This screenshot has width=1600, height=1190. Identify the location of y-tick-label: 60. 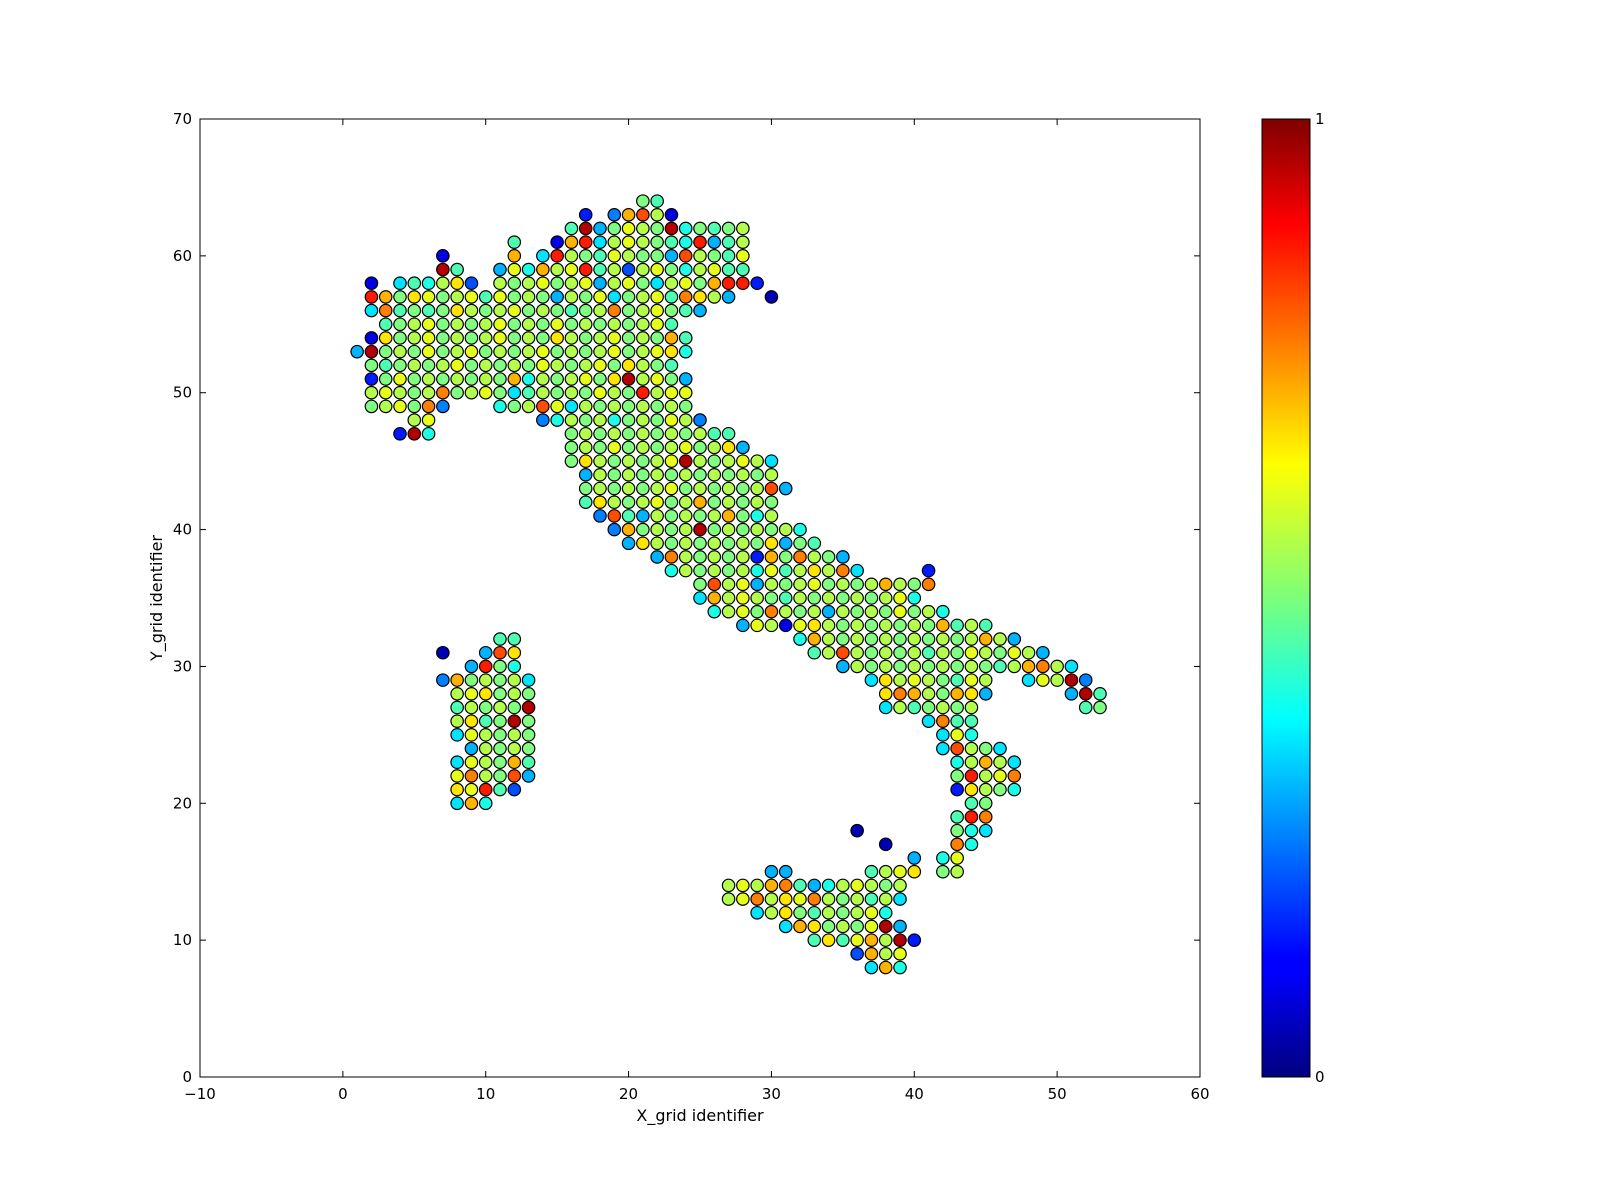
(182, 256).